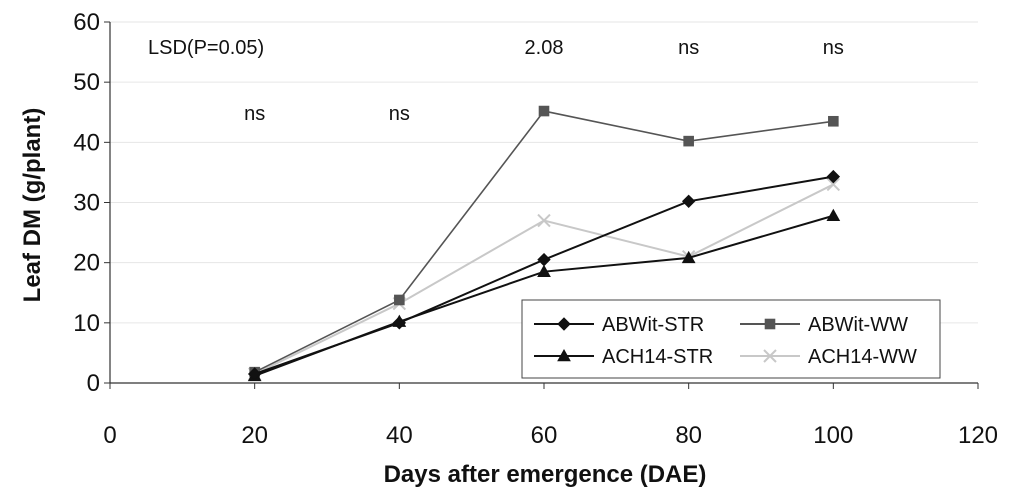 The height and width of the screenshot is (495, 1010). What do you see at coordinates (496, 81) in the screenshot?
I see `lsd-annotations: LSD(P=0.05) ns ns 2.08 ns ns` at bounding box center [496, 81].